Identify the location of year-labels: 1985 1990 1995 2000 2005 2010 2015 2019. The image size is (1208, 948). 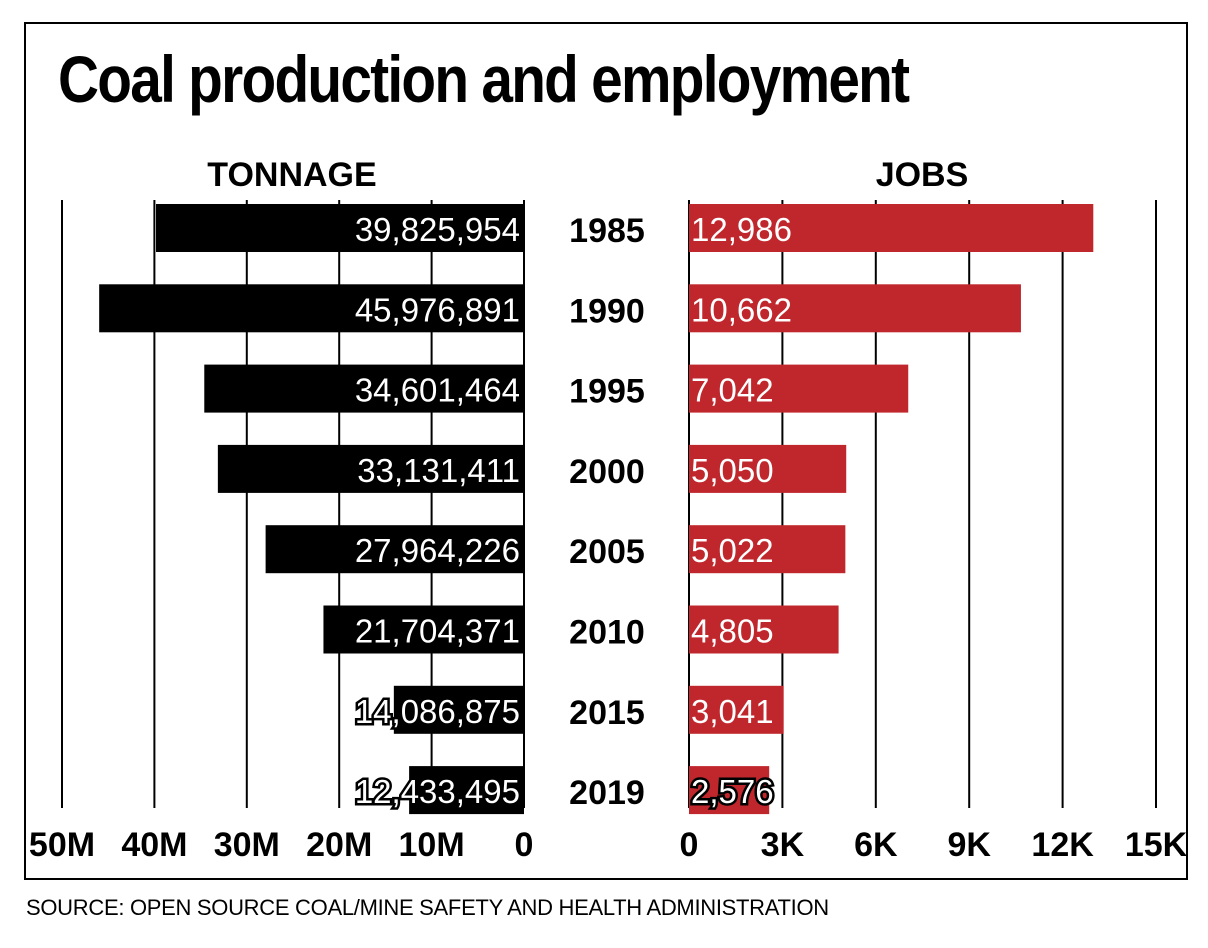
(607, 512).